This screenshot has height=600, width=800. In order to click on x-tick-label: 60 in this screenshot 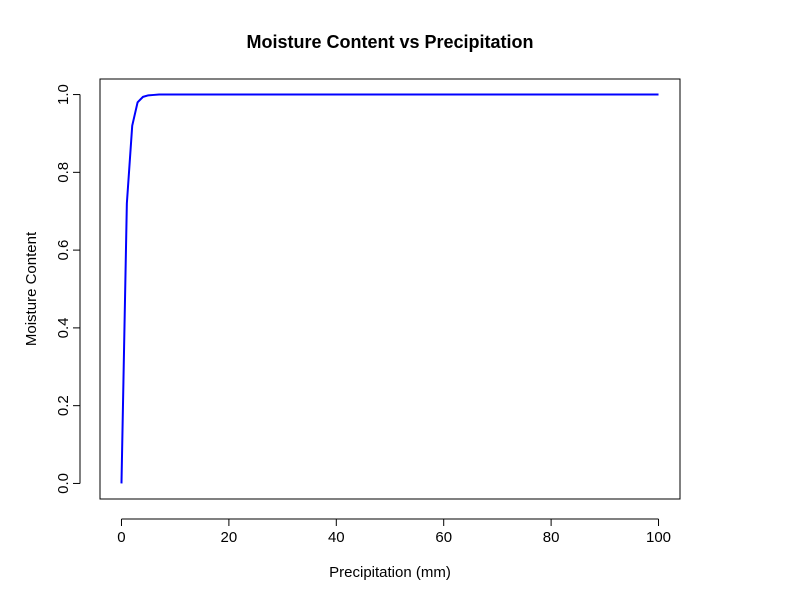, I will do `click(443, 537)`.